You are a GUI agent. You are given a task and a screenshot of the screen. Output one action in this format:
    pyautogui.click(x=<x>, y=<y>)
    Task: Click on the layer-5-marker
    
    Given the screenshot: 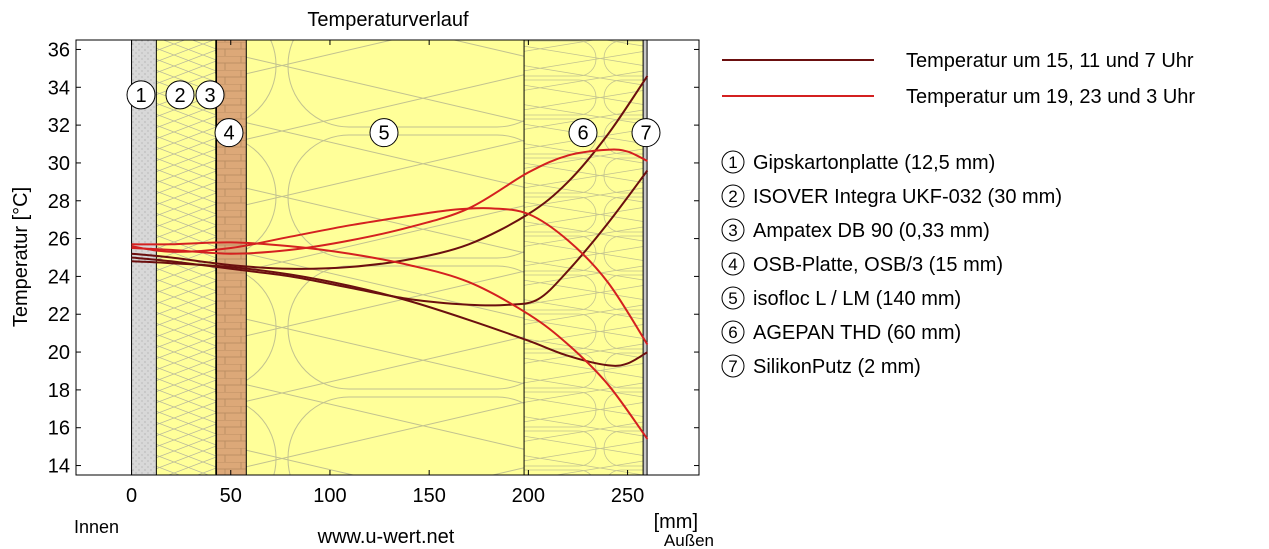 What is the action you would take?
    pyautogui.click(x=384, y=133)
    